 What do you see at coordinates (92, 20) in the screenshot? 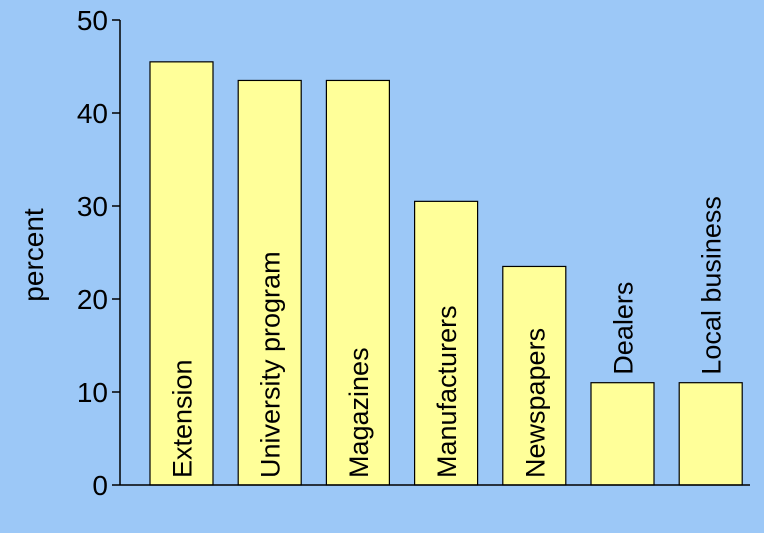
I see `y-tick-label: 50` at bounding box center [92, 20].